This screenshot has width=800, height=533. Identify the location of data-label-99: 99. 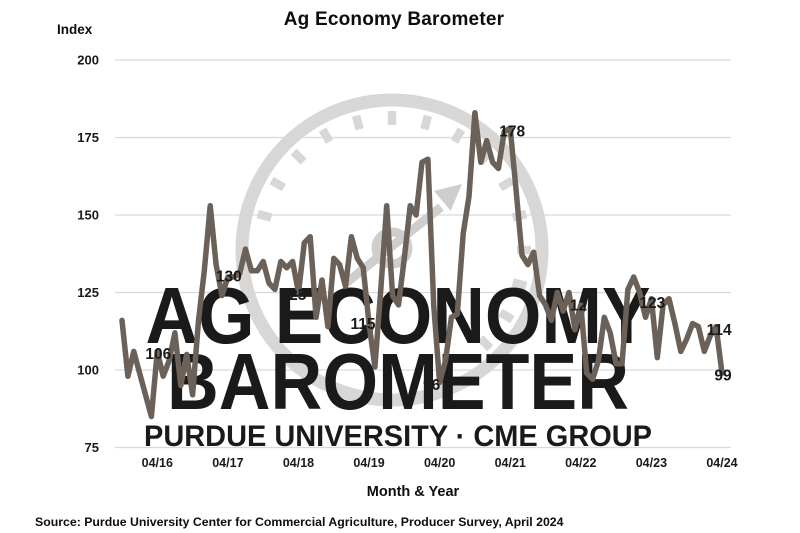
(723, 376).